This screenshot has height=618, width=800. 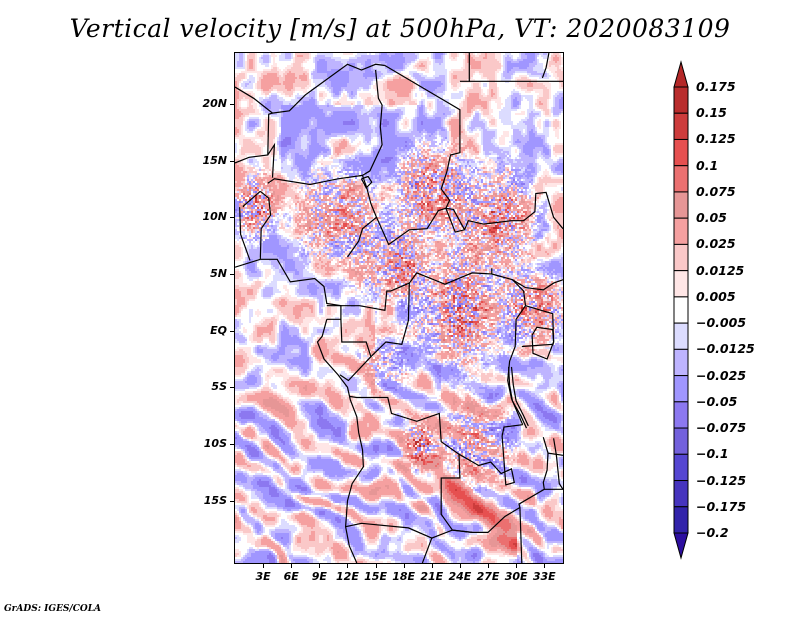 What do you see at coordinates (53, 609) in the screenshot?
I see `grads-credit: GrADS: IGES/COLA` at bounding box center [53, 609].